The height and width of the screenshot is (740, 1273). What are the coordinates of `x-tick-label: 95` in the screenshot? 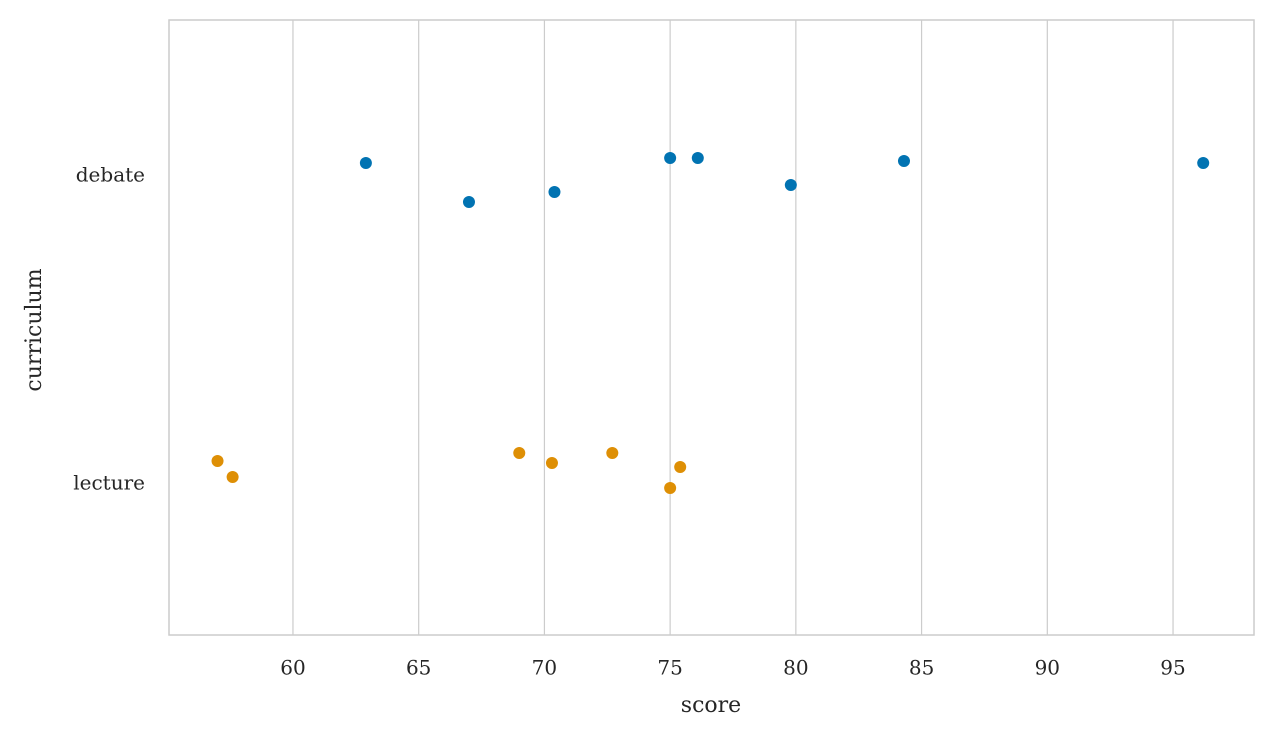 It's located at (1172, 668).